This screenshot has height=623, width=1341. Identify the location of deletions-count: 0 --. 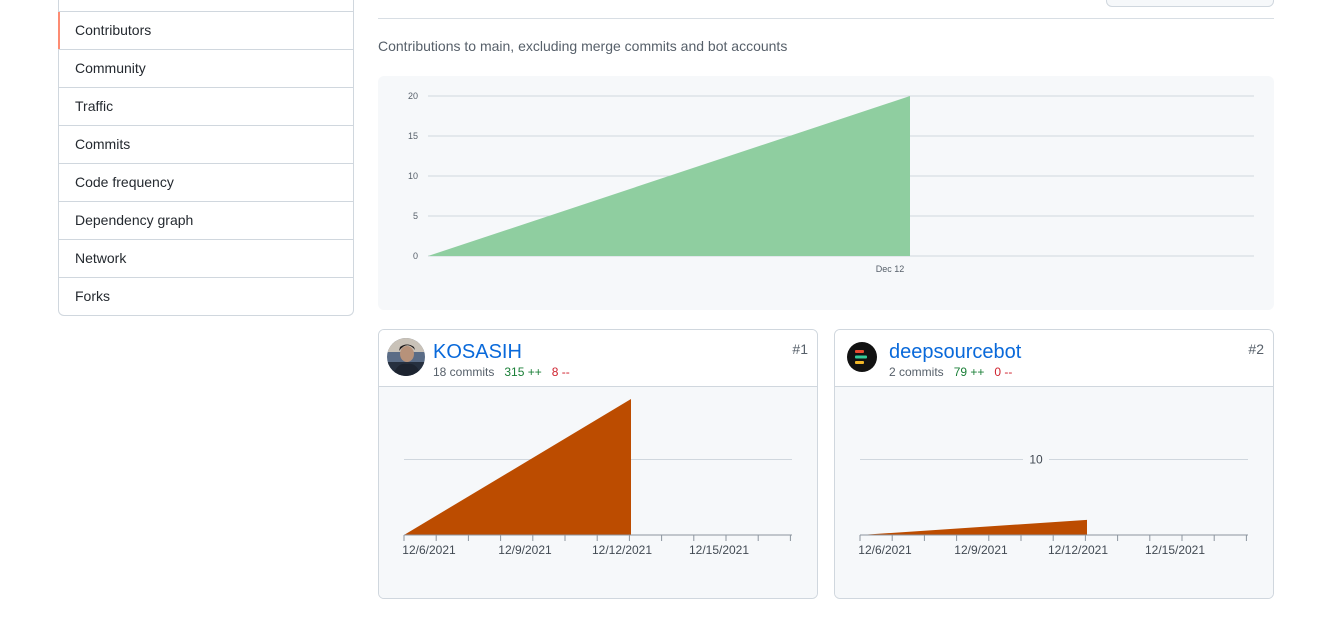
(1003, 372).